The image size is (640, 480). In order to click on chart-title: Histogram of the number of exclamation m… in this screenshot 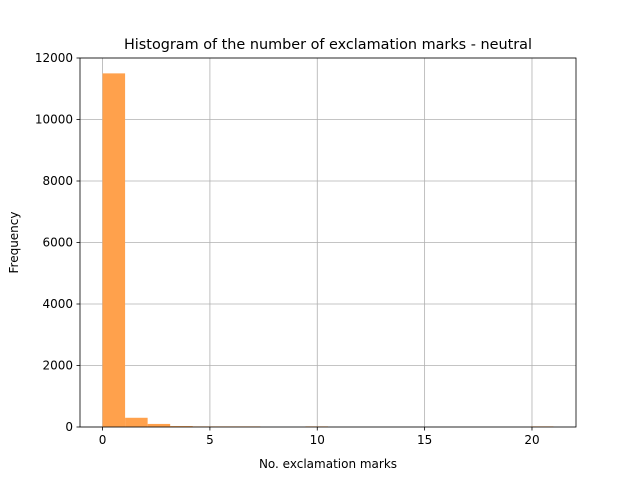, I will do `click(328, 45)`.